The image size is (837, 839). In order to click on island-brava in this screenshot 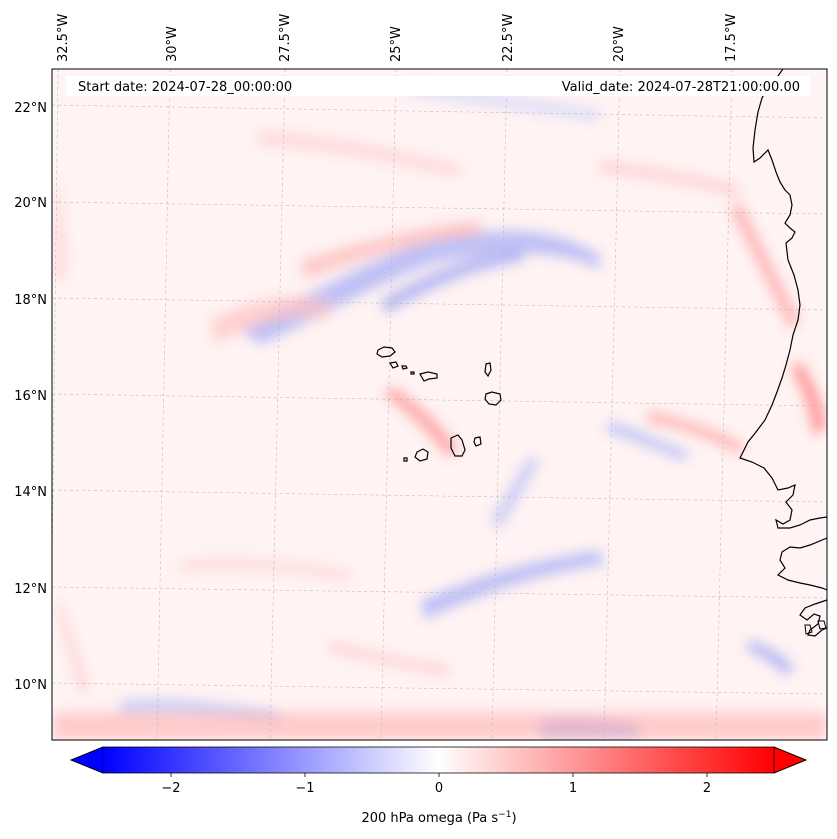, I will do `click(405, 459)`.